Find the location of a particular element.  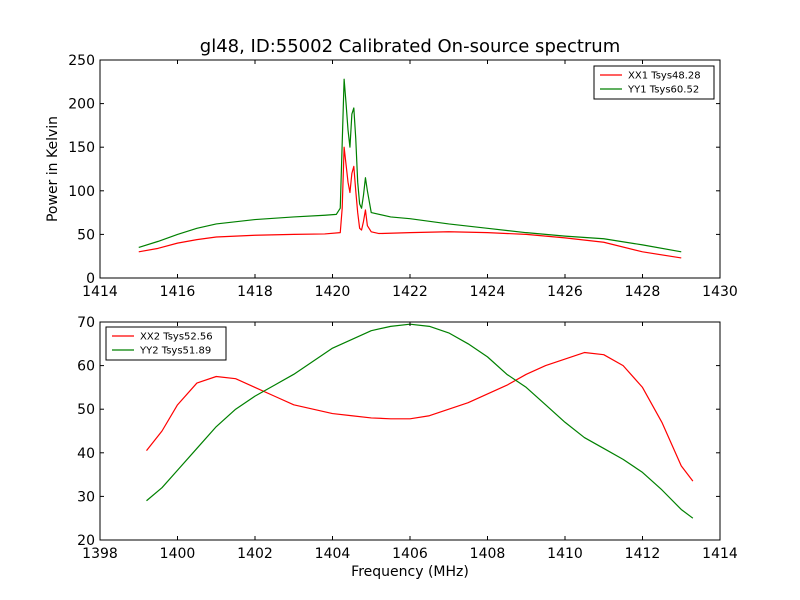

y-tick-label: 100 is located at coordinates (81, 192).